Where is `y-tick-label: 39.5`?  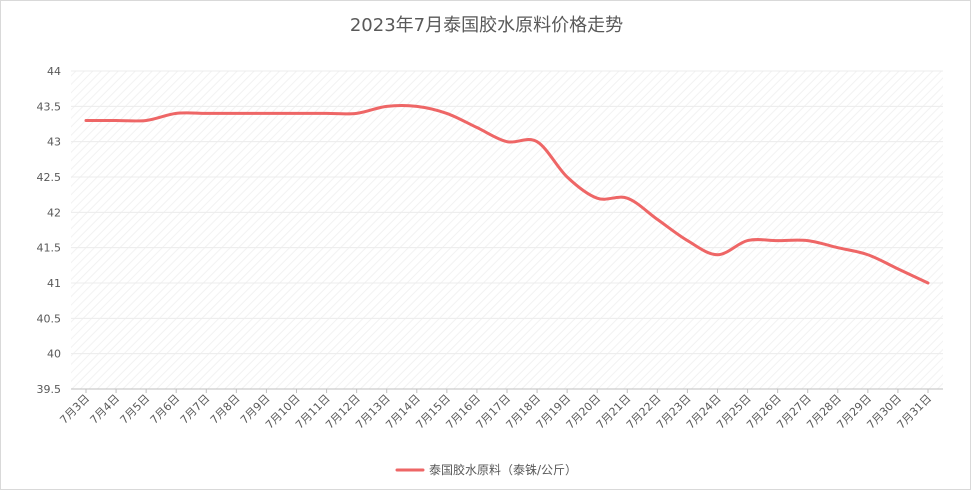 y-tick-label: 39.5 is located at coordinates (49, 389).